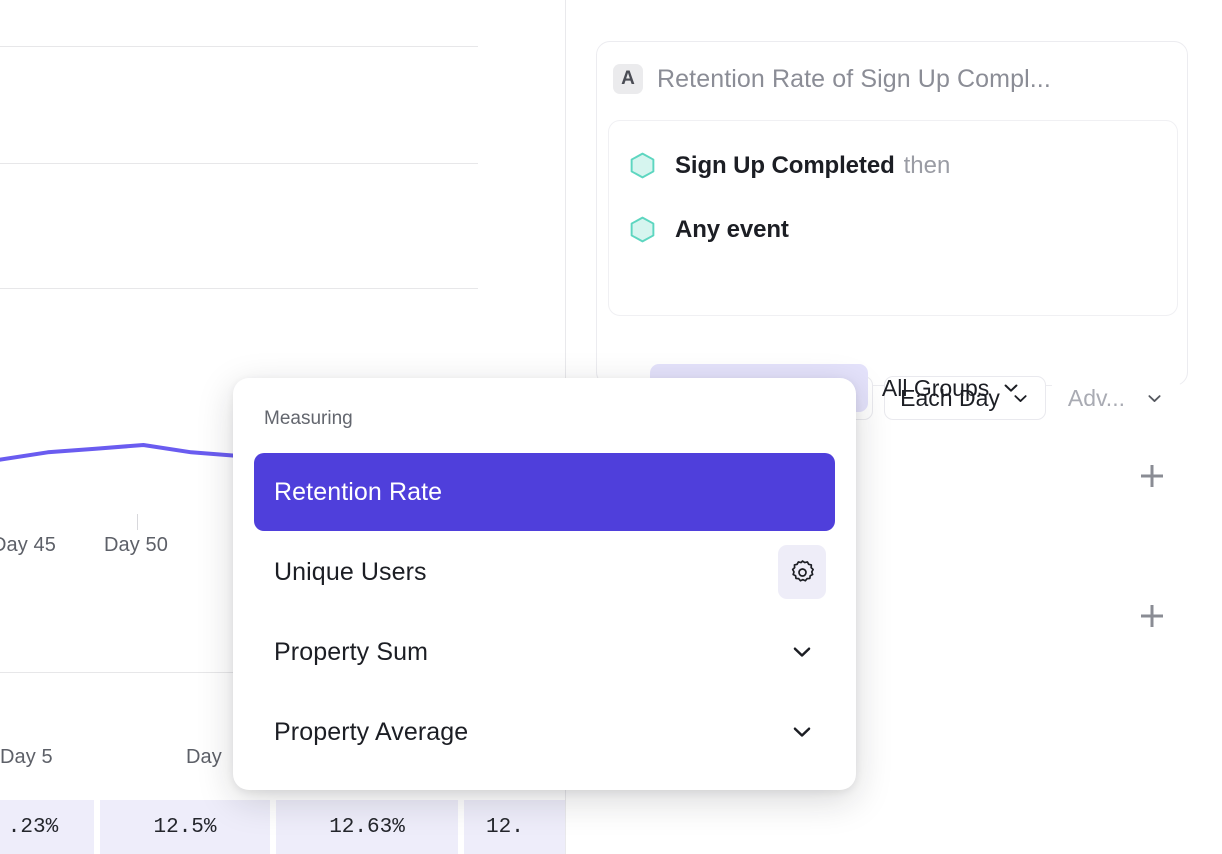 The height and width of the screenshot is (854, 1222). What do you see at coordinates (371, 731) in the screenshot?
I see `menu-option-label: Property Average` at bounding box center [371, 731].